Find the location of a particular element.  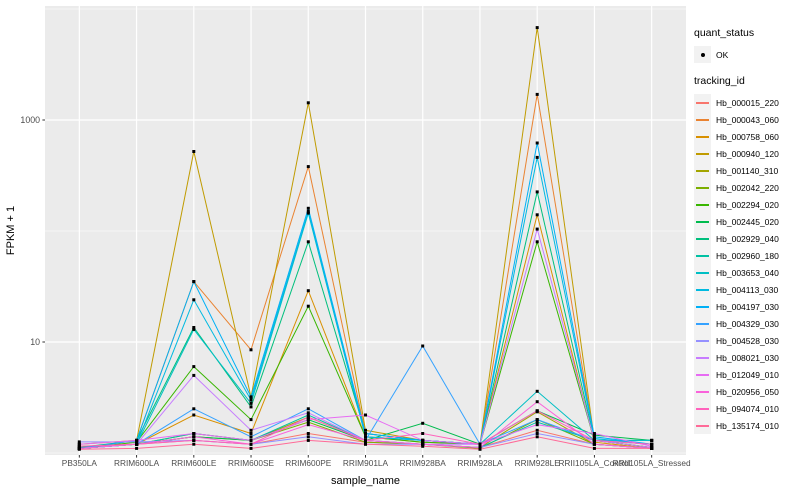

x-tick-label-RRIM600LE: RRIM600LE is located at coordinates (194, 463).